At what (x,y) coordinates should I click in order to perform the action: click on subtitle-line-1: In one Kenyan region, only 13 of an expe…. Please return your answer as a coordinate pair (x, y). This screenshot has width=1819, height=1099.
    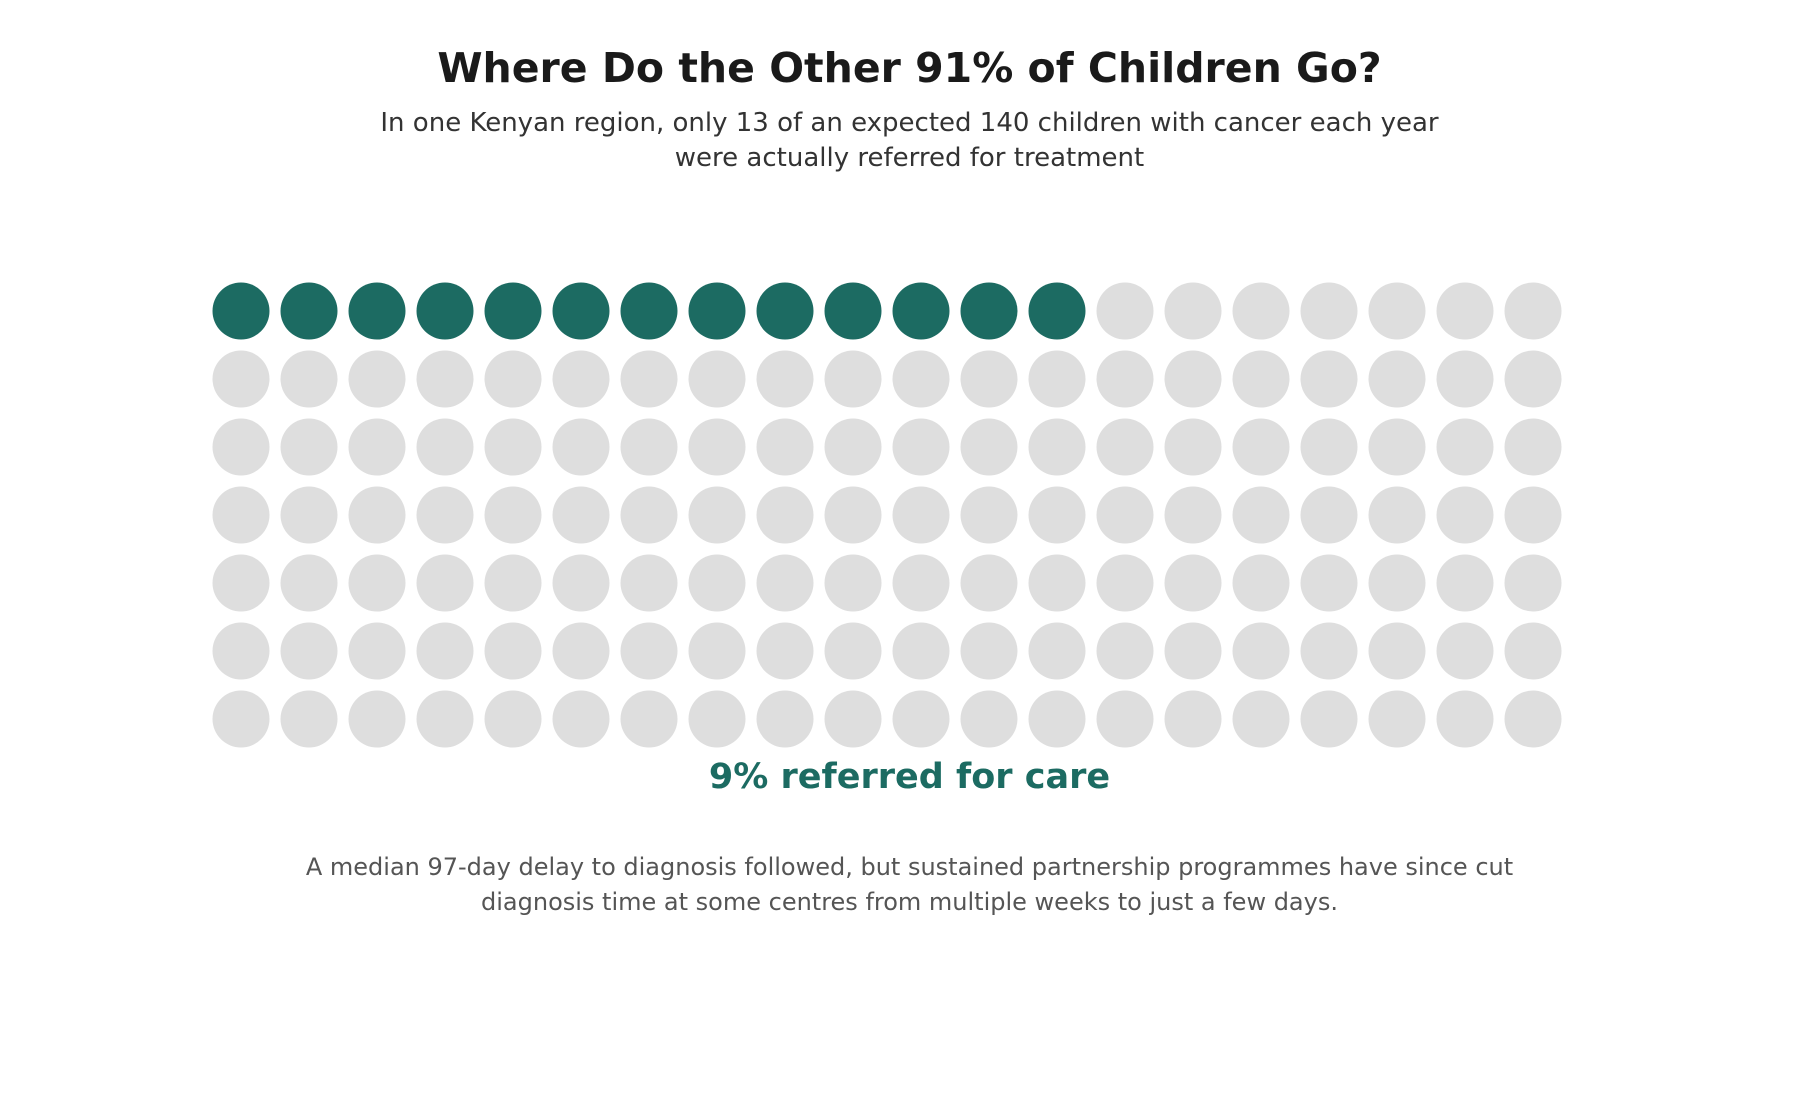
    Looking at the image, I should click on (909, 123).